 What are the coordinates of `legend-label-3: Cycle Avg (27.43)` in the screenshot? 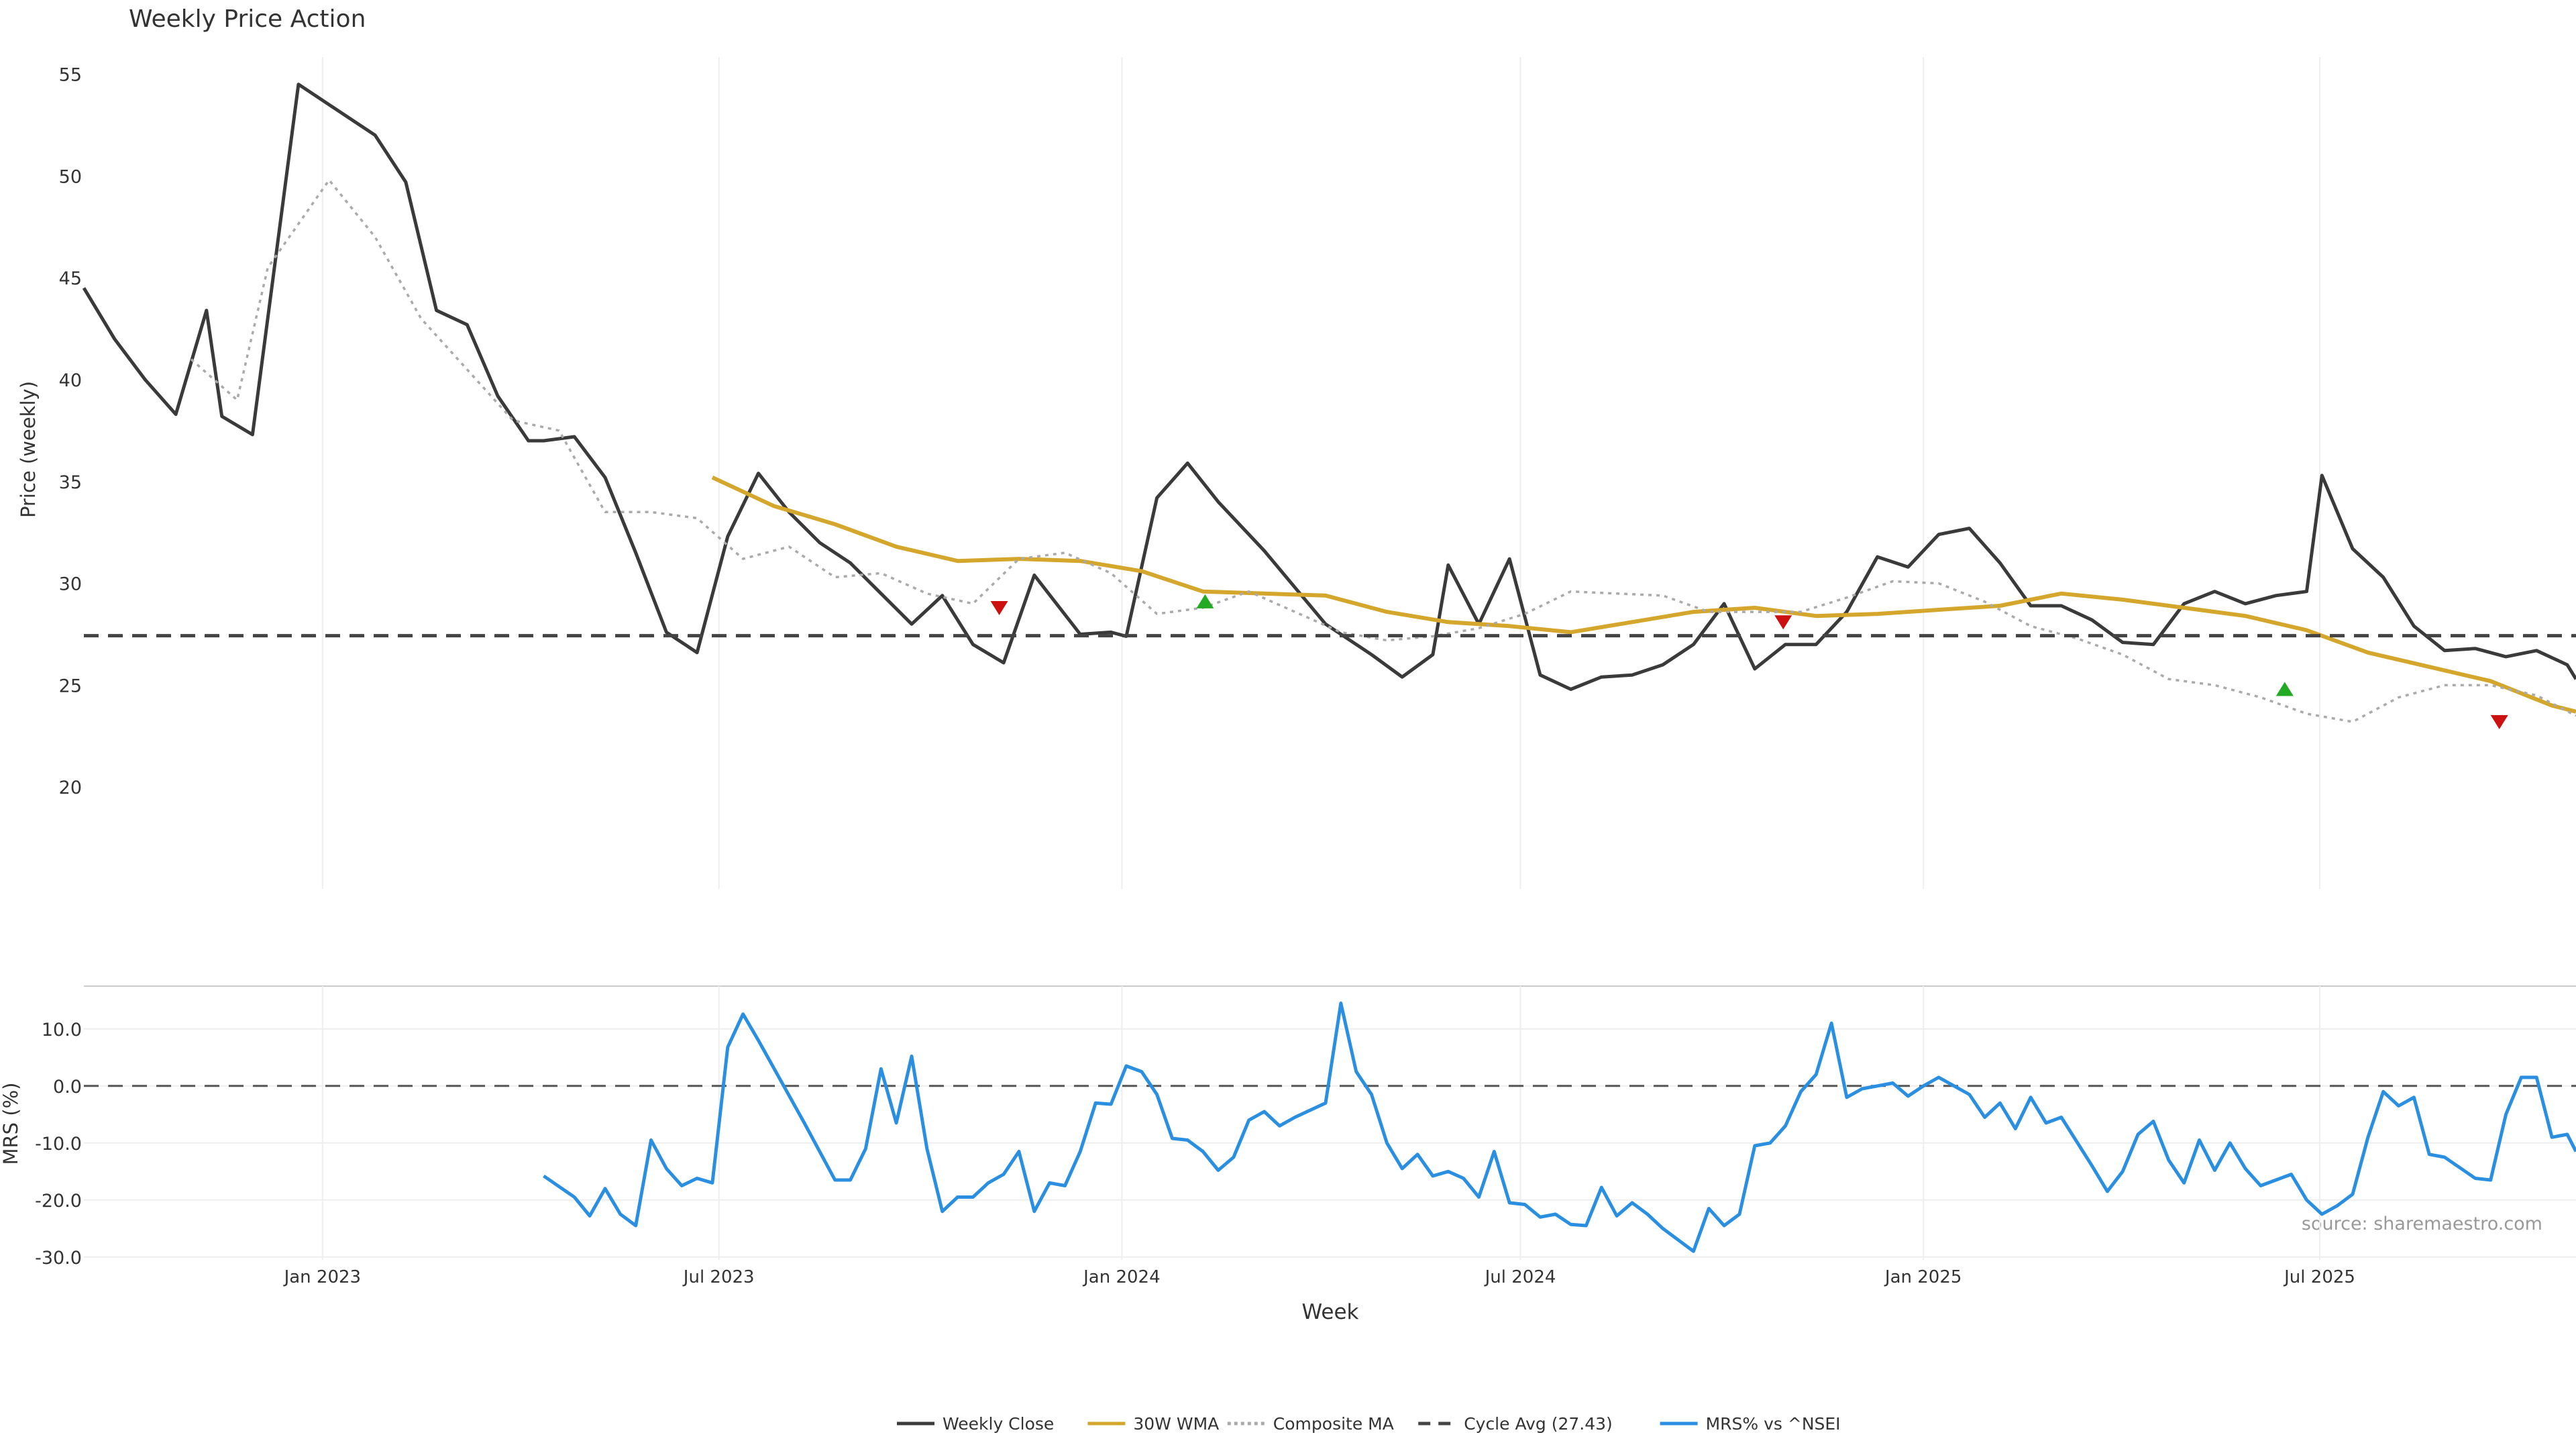 It's located at (1538, 1424).